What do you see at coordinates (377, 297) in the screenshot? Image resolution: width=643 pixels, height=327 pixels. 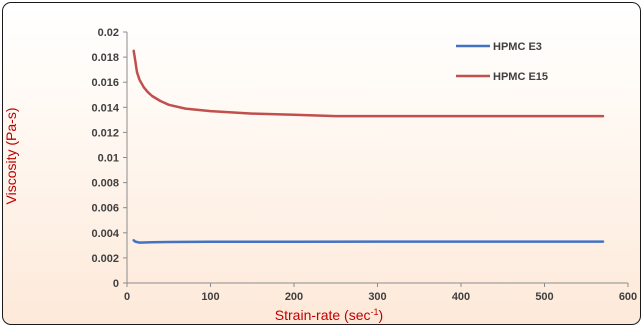 I see `x-tick-label: 300` at bounding box center [377, 297].